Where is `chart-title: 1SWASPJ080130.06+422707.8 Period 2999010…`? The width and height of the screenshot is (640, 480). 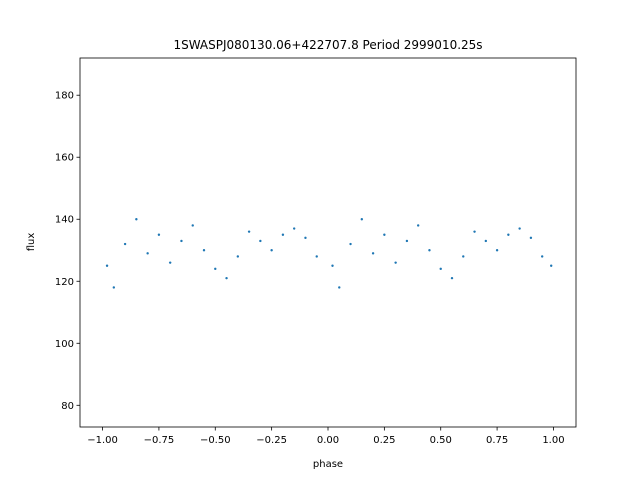
chart-title: 1SWASPJ080130.06+422707.8 Period 2999010… is located at coordinates (327, 45).